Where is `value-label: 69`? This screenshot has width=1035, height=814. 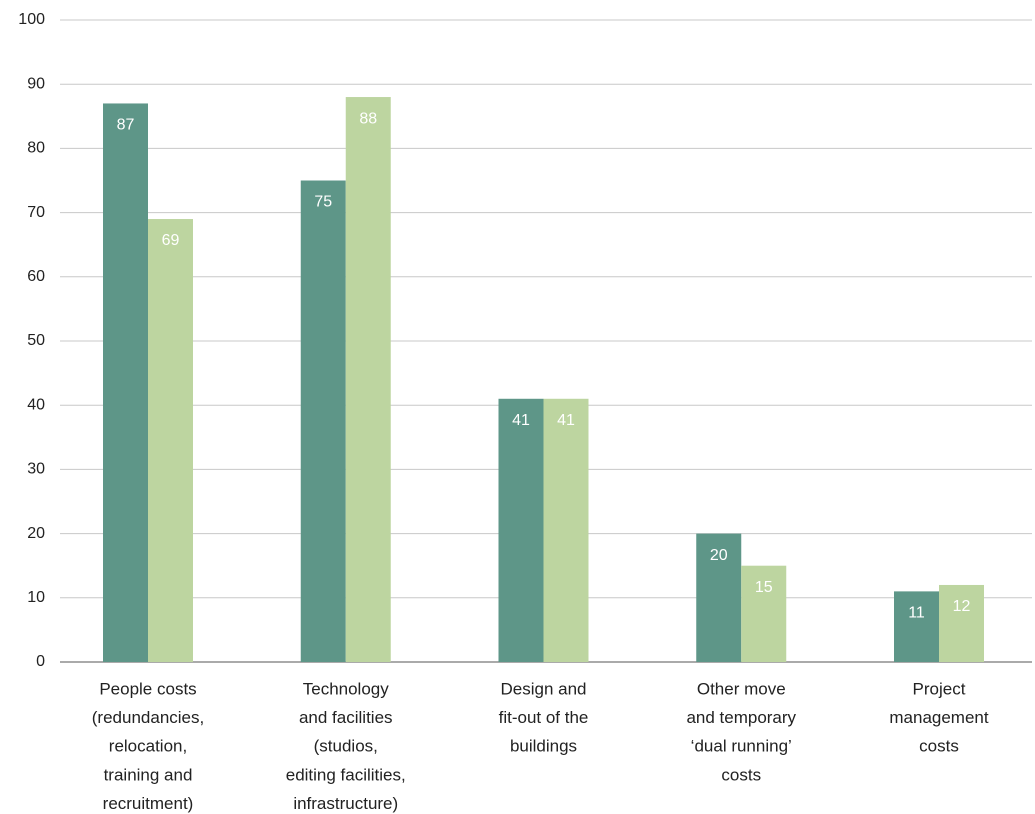
value-label: 69 is located at coordinates (171, 240).